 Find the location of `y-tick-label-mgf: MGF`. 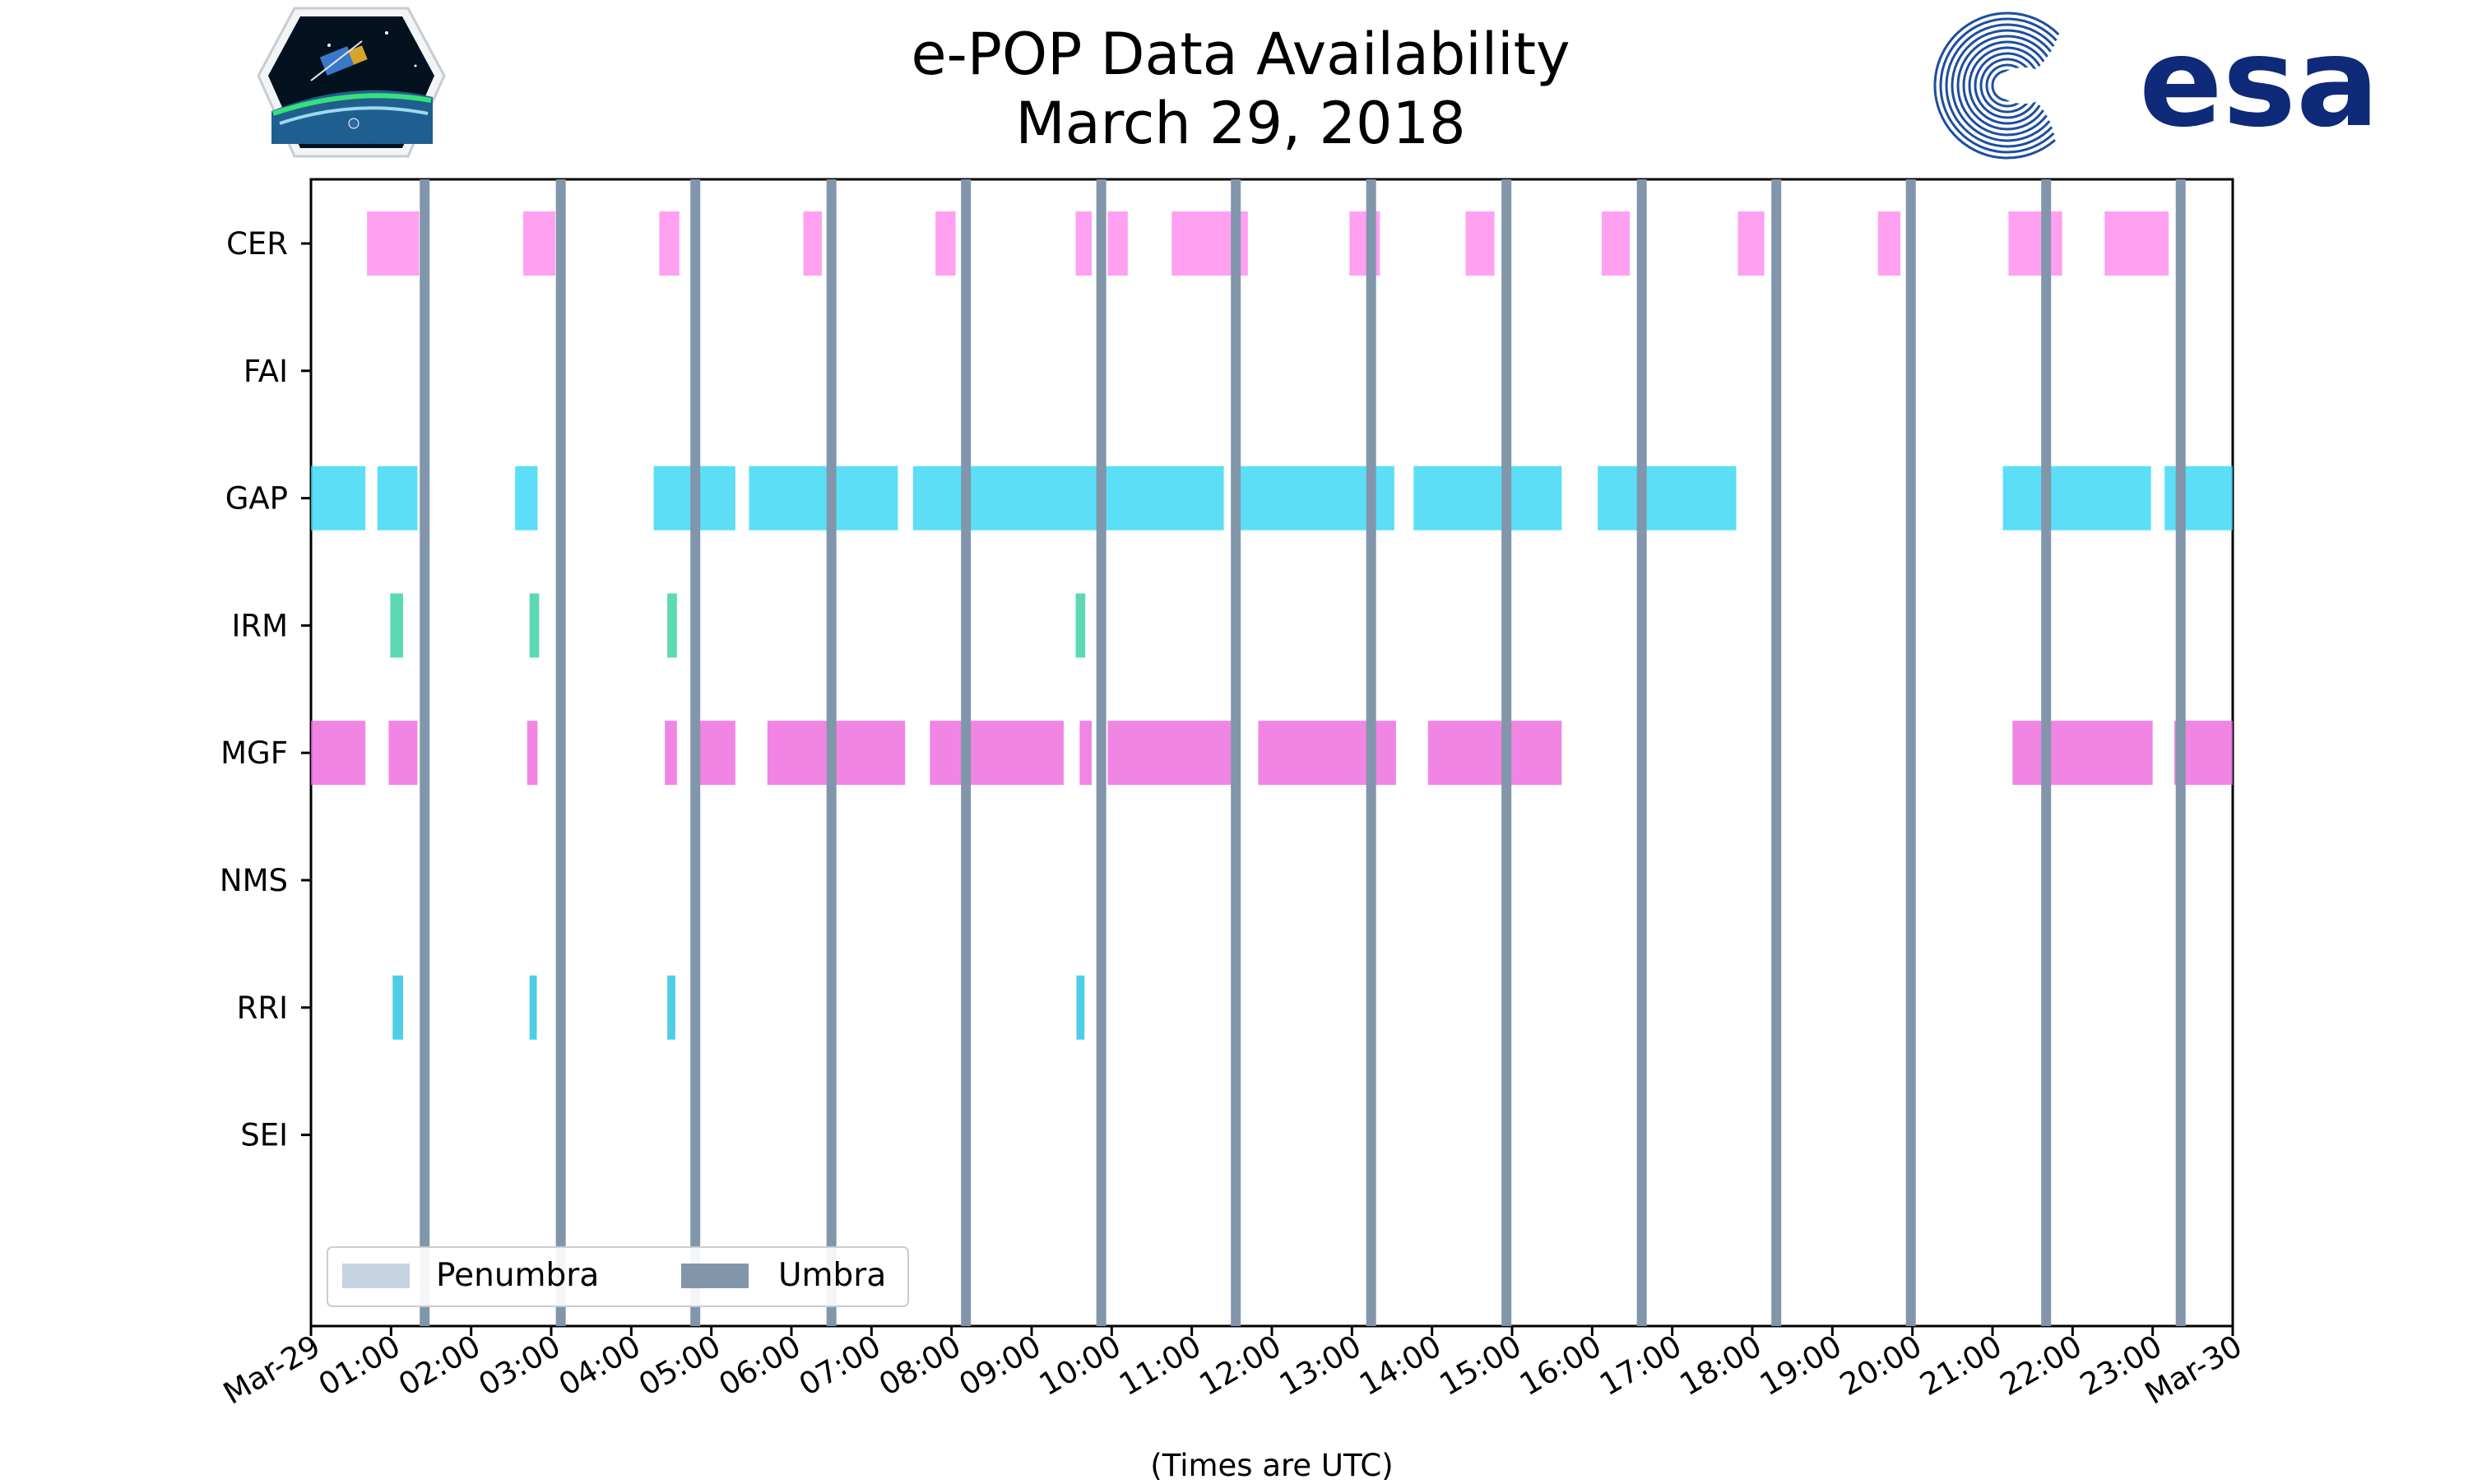

y-tick-label-mgf: MGF is located at coordinates (254, 753).